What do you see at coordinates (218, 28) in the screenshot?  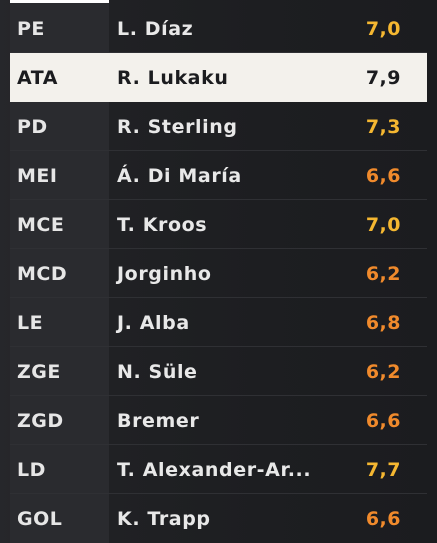 I see `player-row: PE L. Díaz 7,0` at bounding box center [218, 28].